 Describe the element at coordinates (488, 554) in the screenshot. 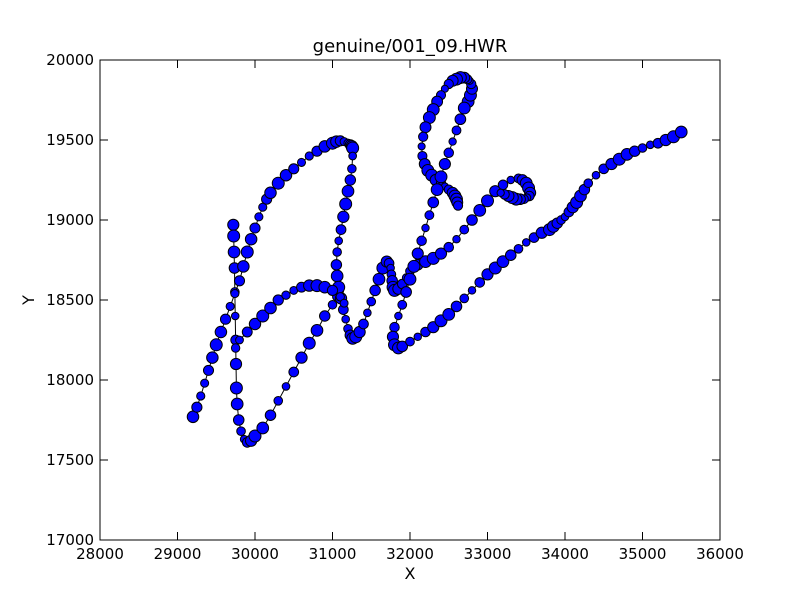

I see `x-tick-label: 33000` at that location.